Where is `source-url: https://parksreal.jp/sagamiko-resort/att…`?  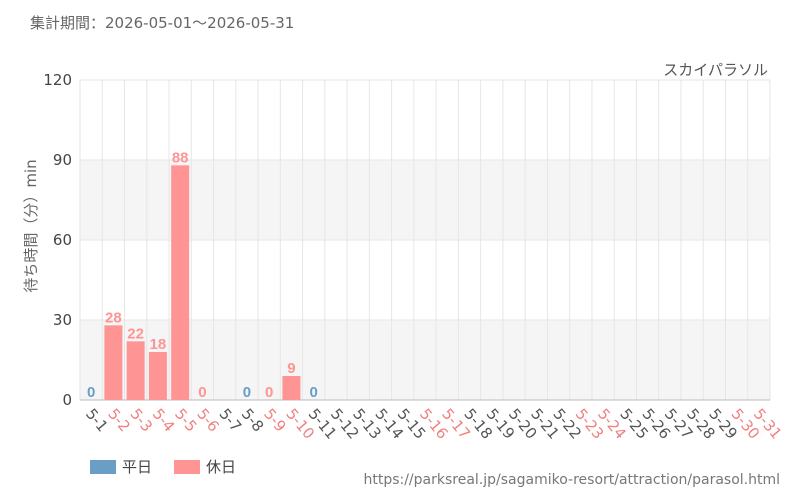 source-url: https://parksreal.jp/sagamiko-resort/att… is located at coordinates (571, 480).